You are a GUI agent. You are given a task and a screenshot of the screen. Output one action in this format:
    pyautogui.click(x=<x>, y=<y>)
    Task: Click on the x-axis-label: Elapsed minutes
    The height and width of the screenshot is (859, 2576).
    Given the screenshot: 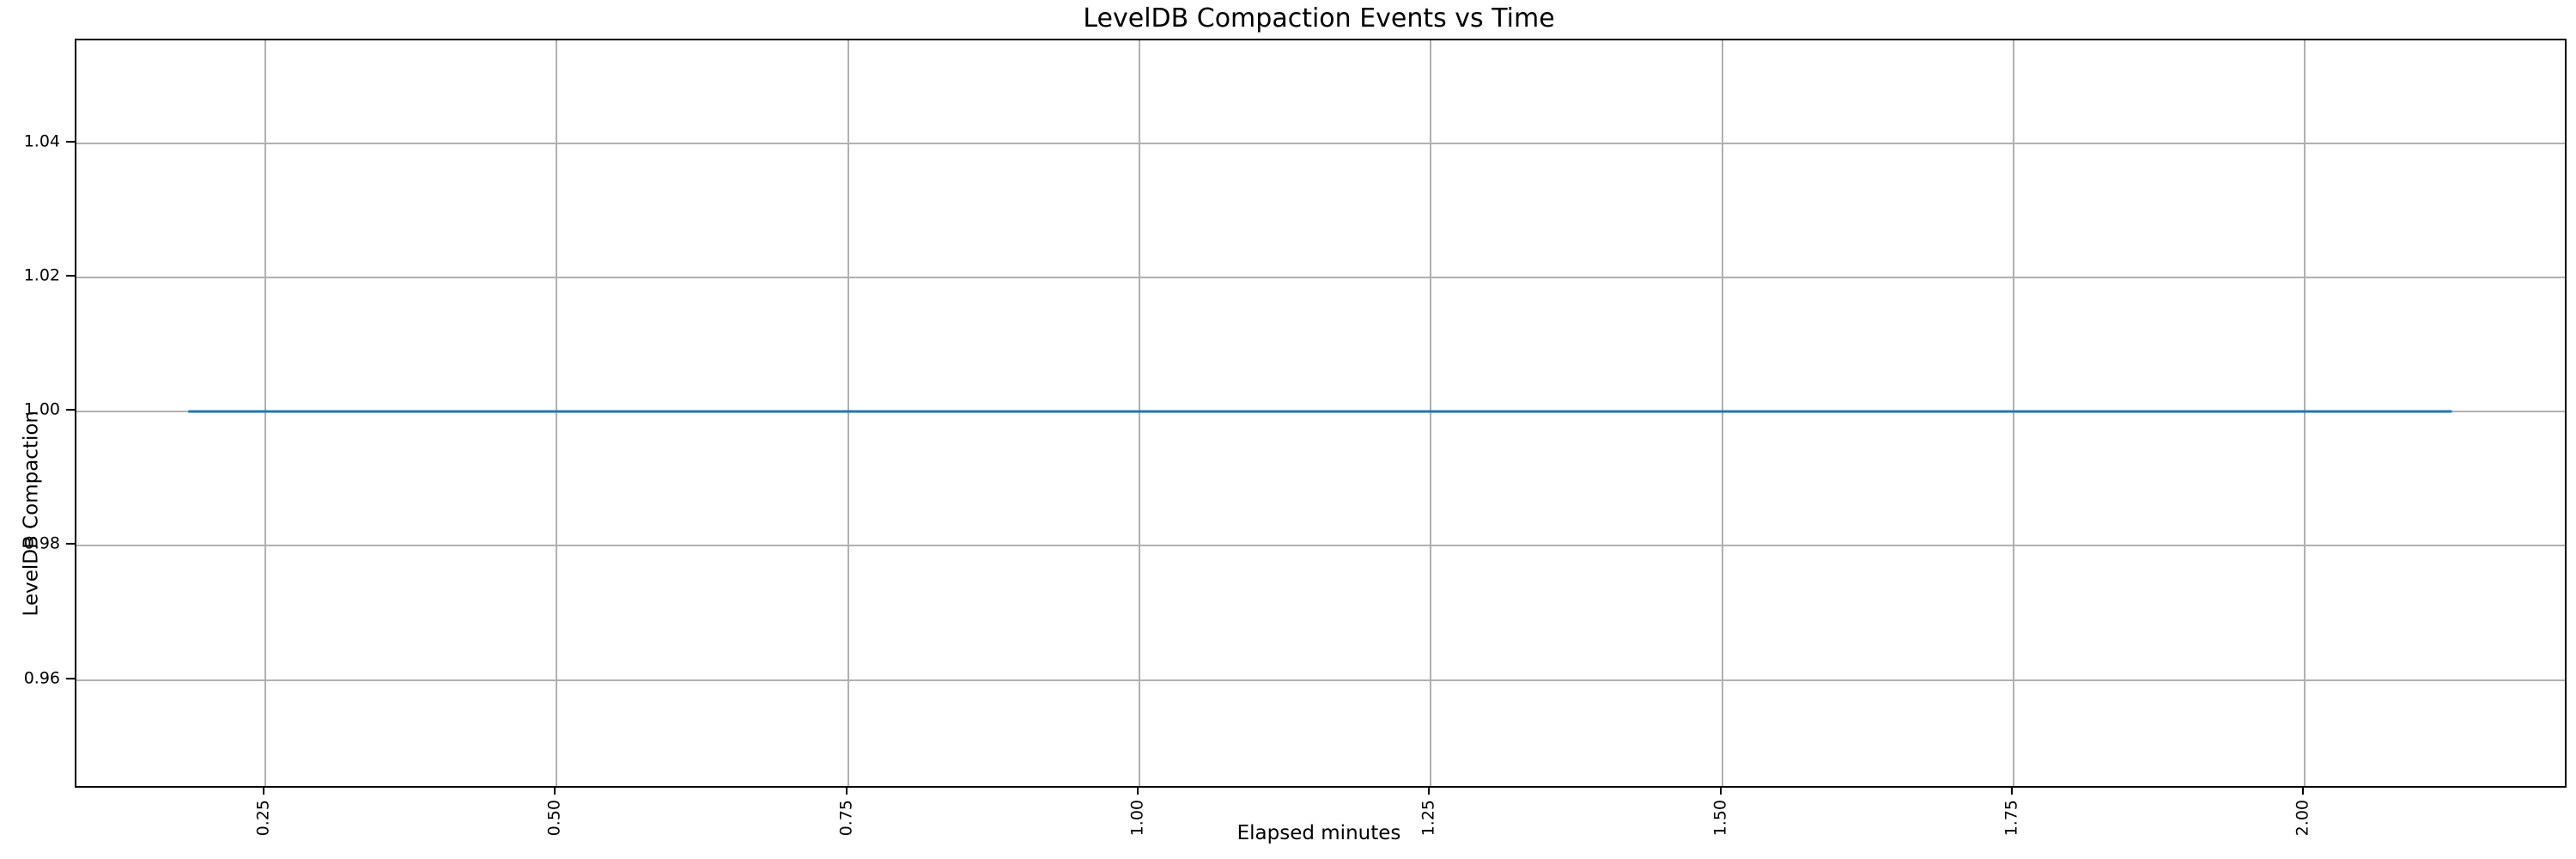 What is the action you would take?
    pyautogui.click(x=1319, y=833)
    